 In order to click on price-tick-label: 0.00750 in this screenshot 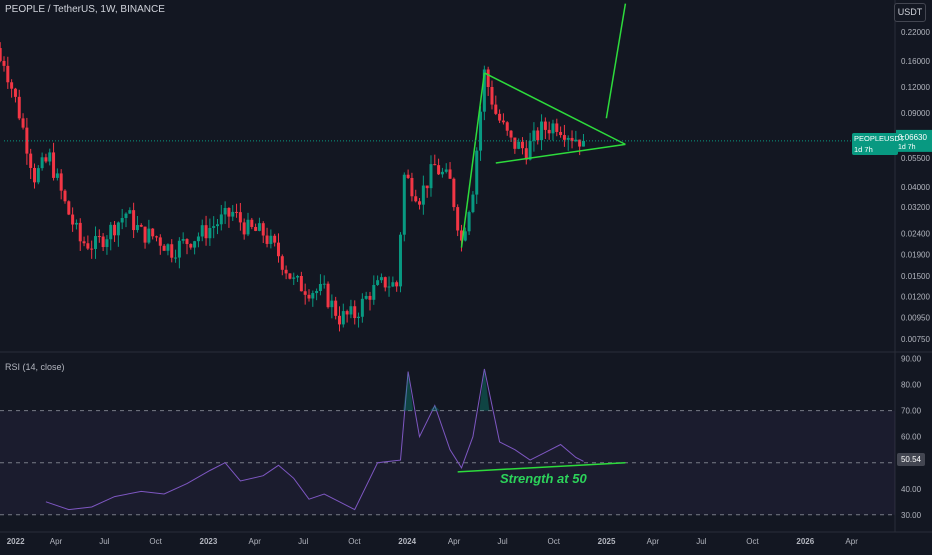, I will do `click(915, 339)`.